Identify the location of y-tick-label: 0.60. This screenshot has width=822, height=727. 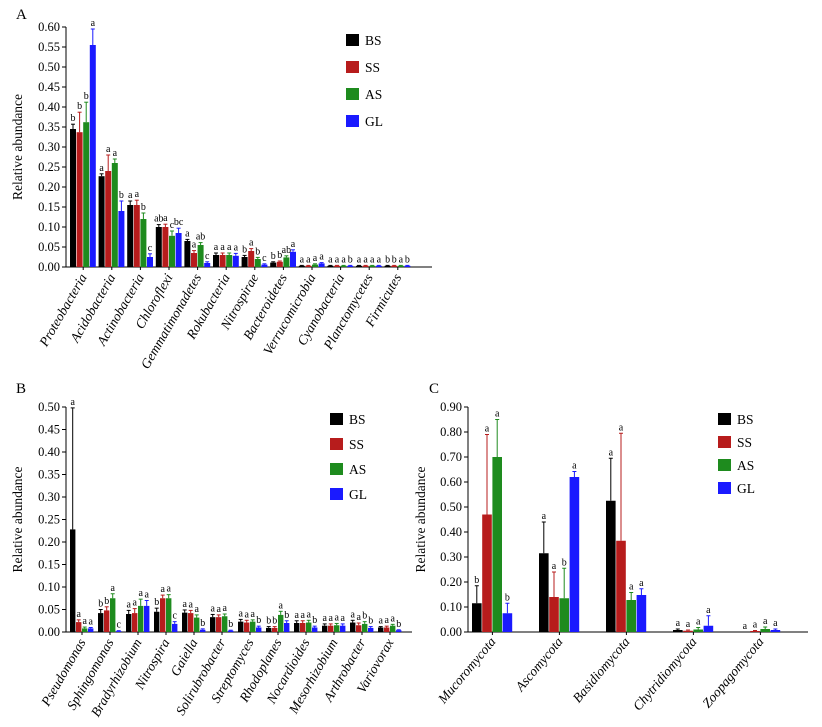
(451, 482).